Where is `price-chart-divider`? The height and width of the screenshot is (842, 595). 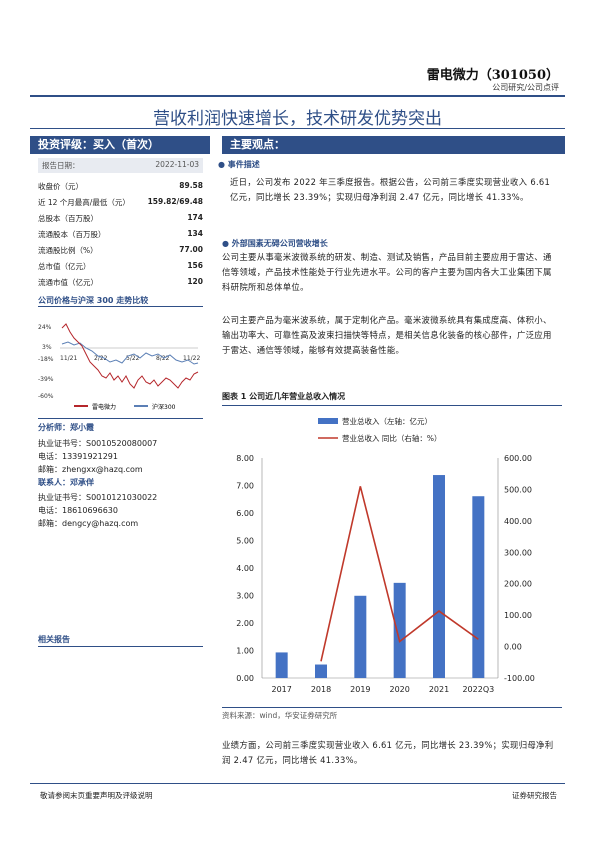 price-chart-divider is located at coordinates (120, 306).